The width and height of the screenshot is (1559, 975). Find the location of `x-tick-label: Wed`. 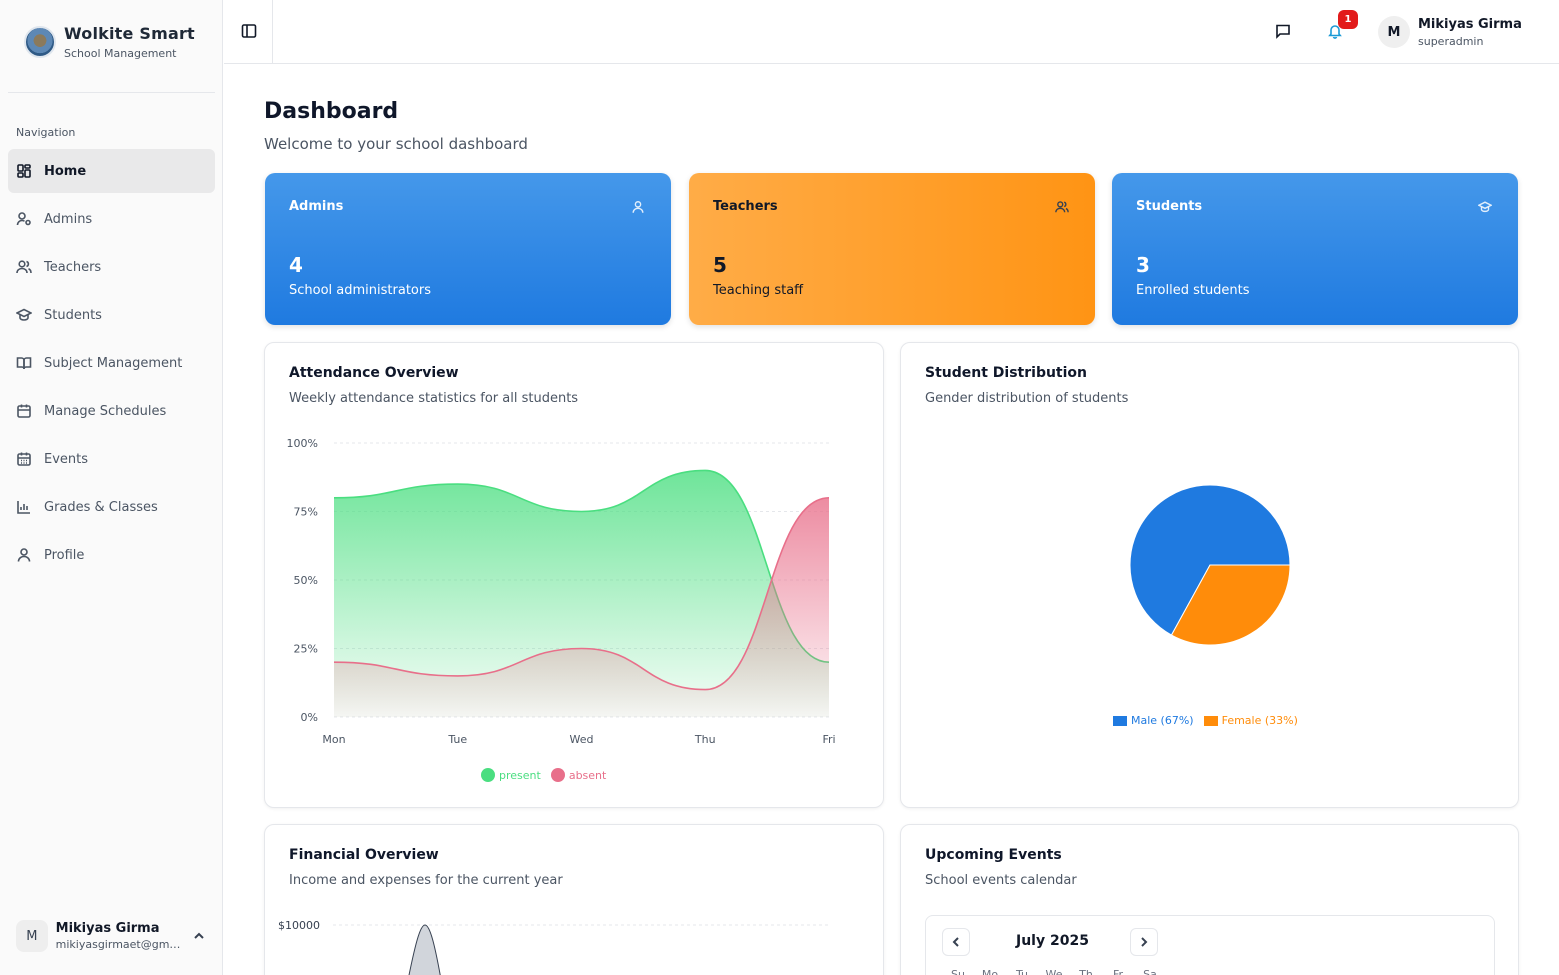

x-tick-label: Wed is located at coordinates (582, 739).